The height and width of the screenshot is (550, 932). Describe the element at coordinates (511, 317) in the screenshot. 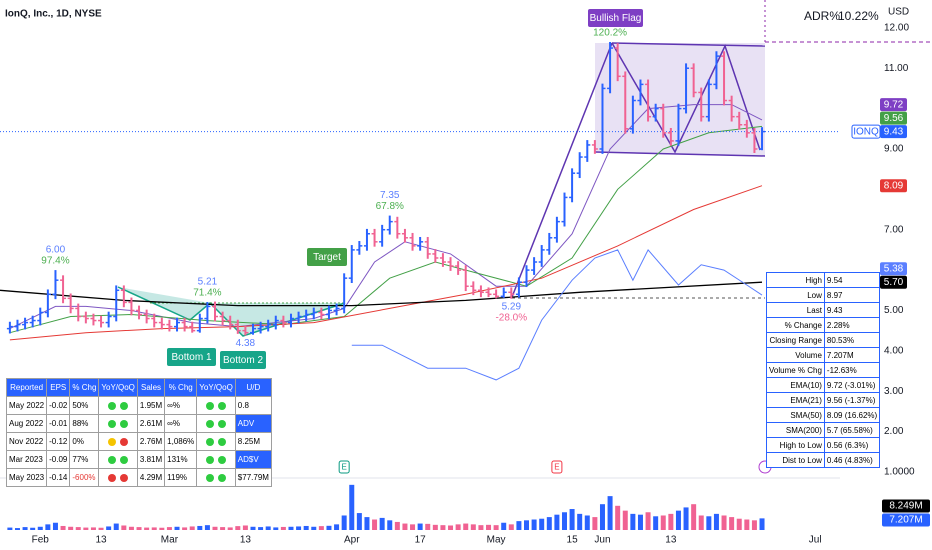

I see `annotation-pct: -28.0%` at that location.